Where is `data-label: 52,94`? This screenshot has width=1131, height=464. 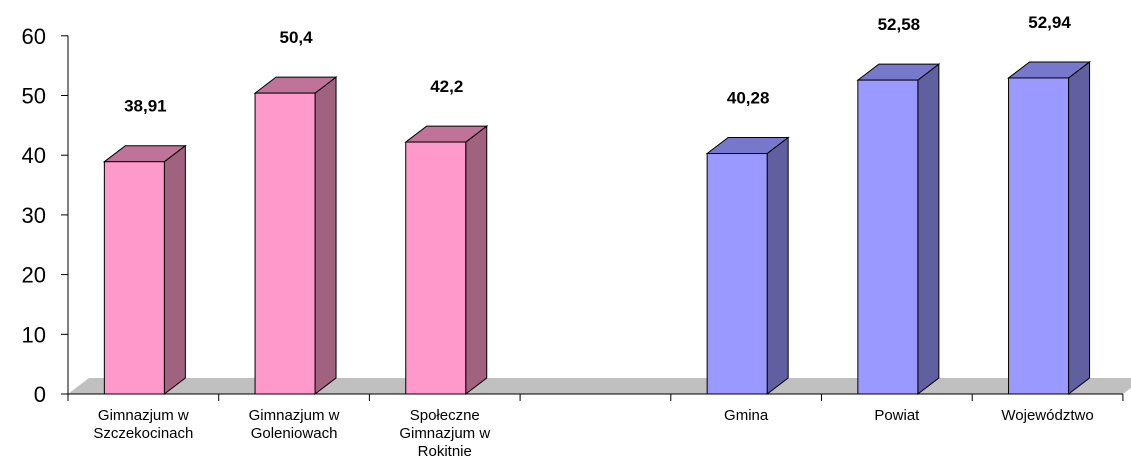
data-label: 52,94 is located at coordinates (1049, 22).